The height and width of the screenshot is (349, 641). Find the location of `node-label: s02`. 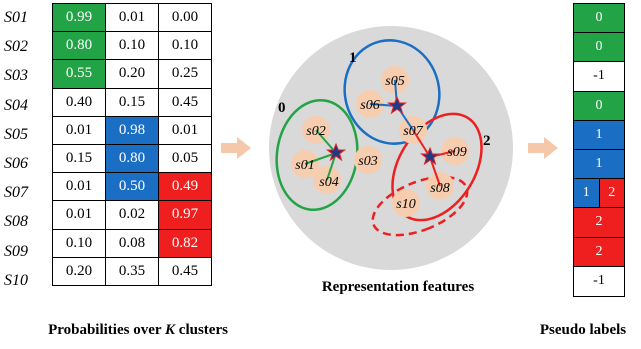

node-label: s02 is located at coordinates (315, 131).